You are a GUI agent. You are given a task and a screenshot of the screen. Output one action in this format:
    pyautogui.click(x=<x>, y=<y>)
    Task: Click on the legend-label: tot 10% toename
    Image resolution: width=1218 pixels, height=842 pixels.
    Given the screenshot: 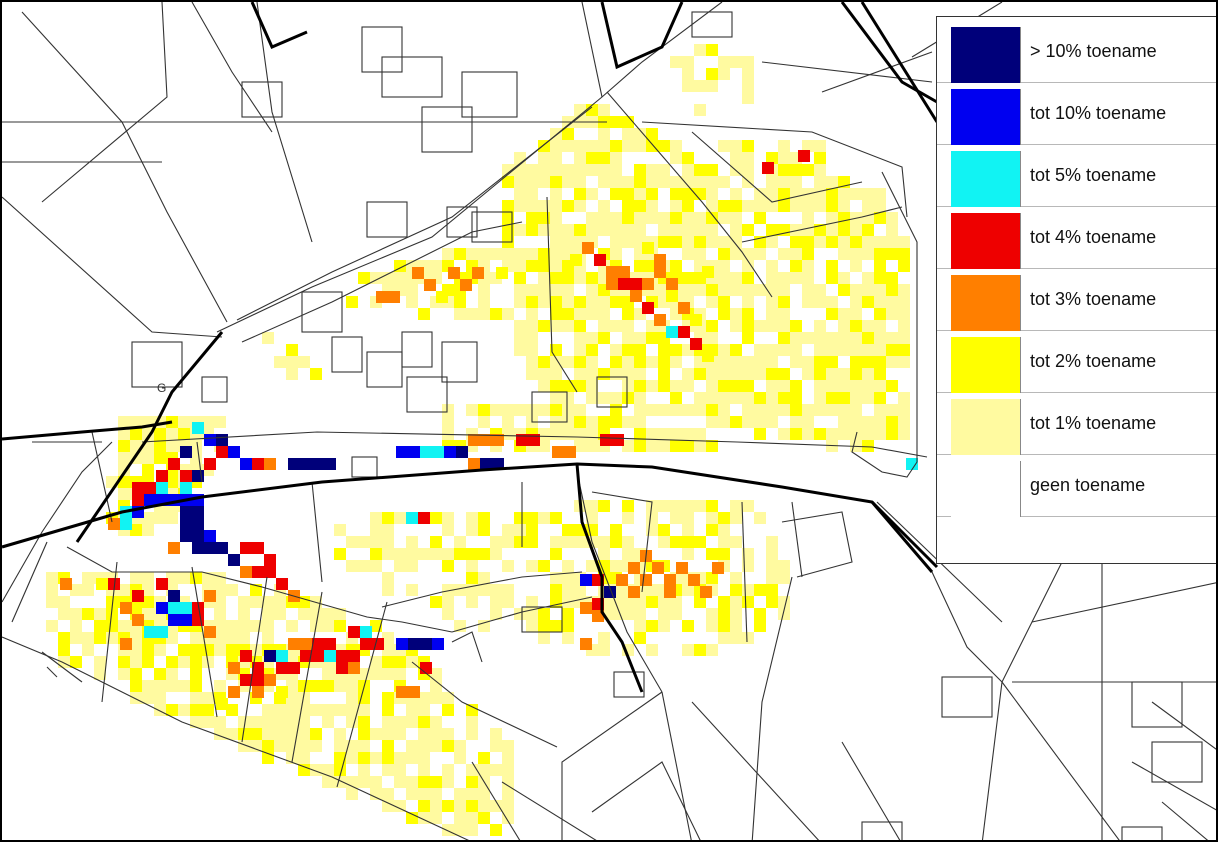 What is the action you would take?
    pyautogui.click(x=1098, y=113)
    